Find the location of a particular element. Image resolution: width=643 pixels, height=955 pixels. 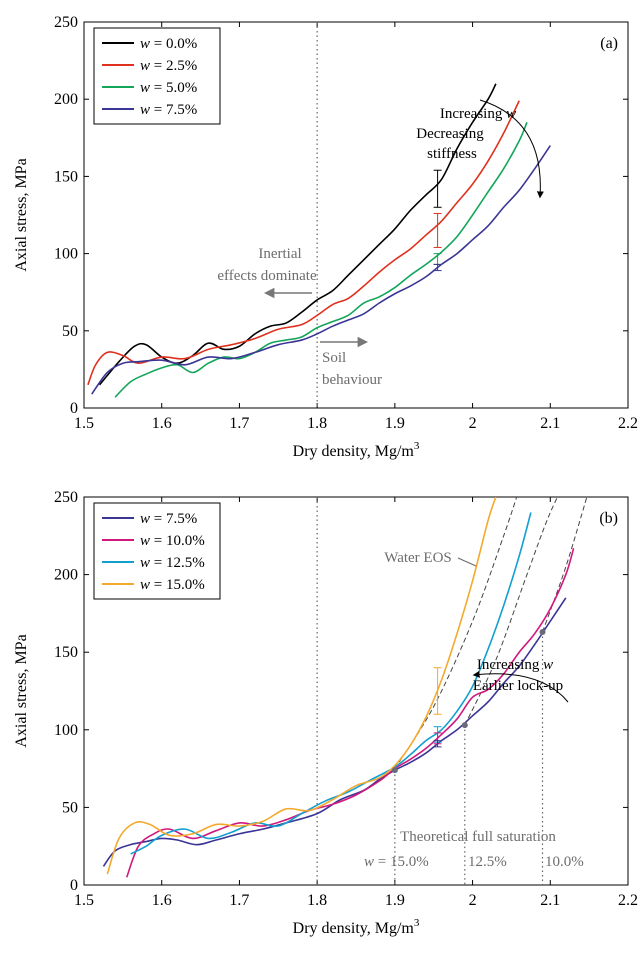

panel-a-soil-text-2: behaviour is located at coordinates (352, 380).